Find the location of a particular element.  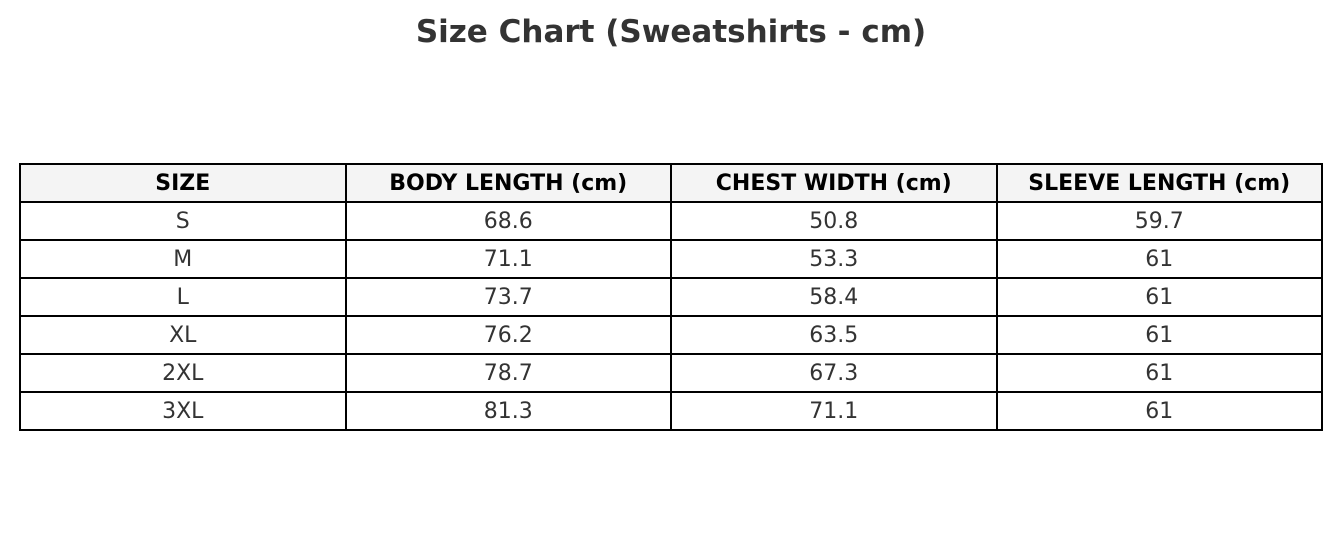

table-cell: M is located at coordinates (183, 259).